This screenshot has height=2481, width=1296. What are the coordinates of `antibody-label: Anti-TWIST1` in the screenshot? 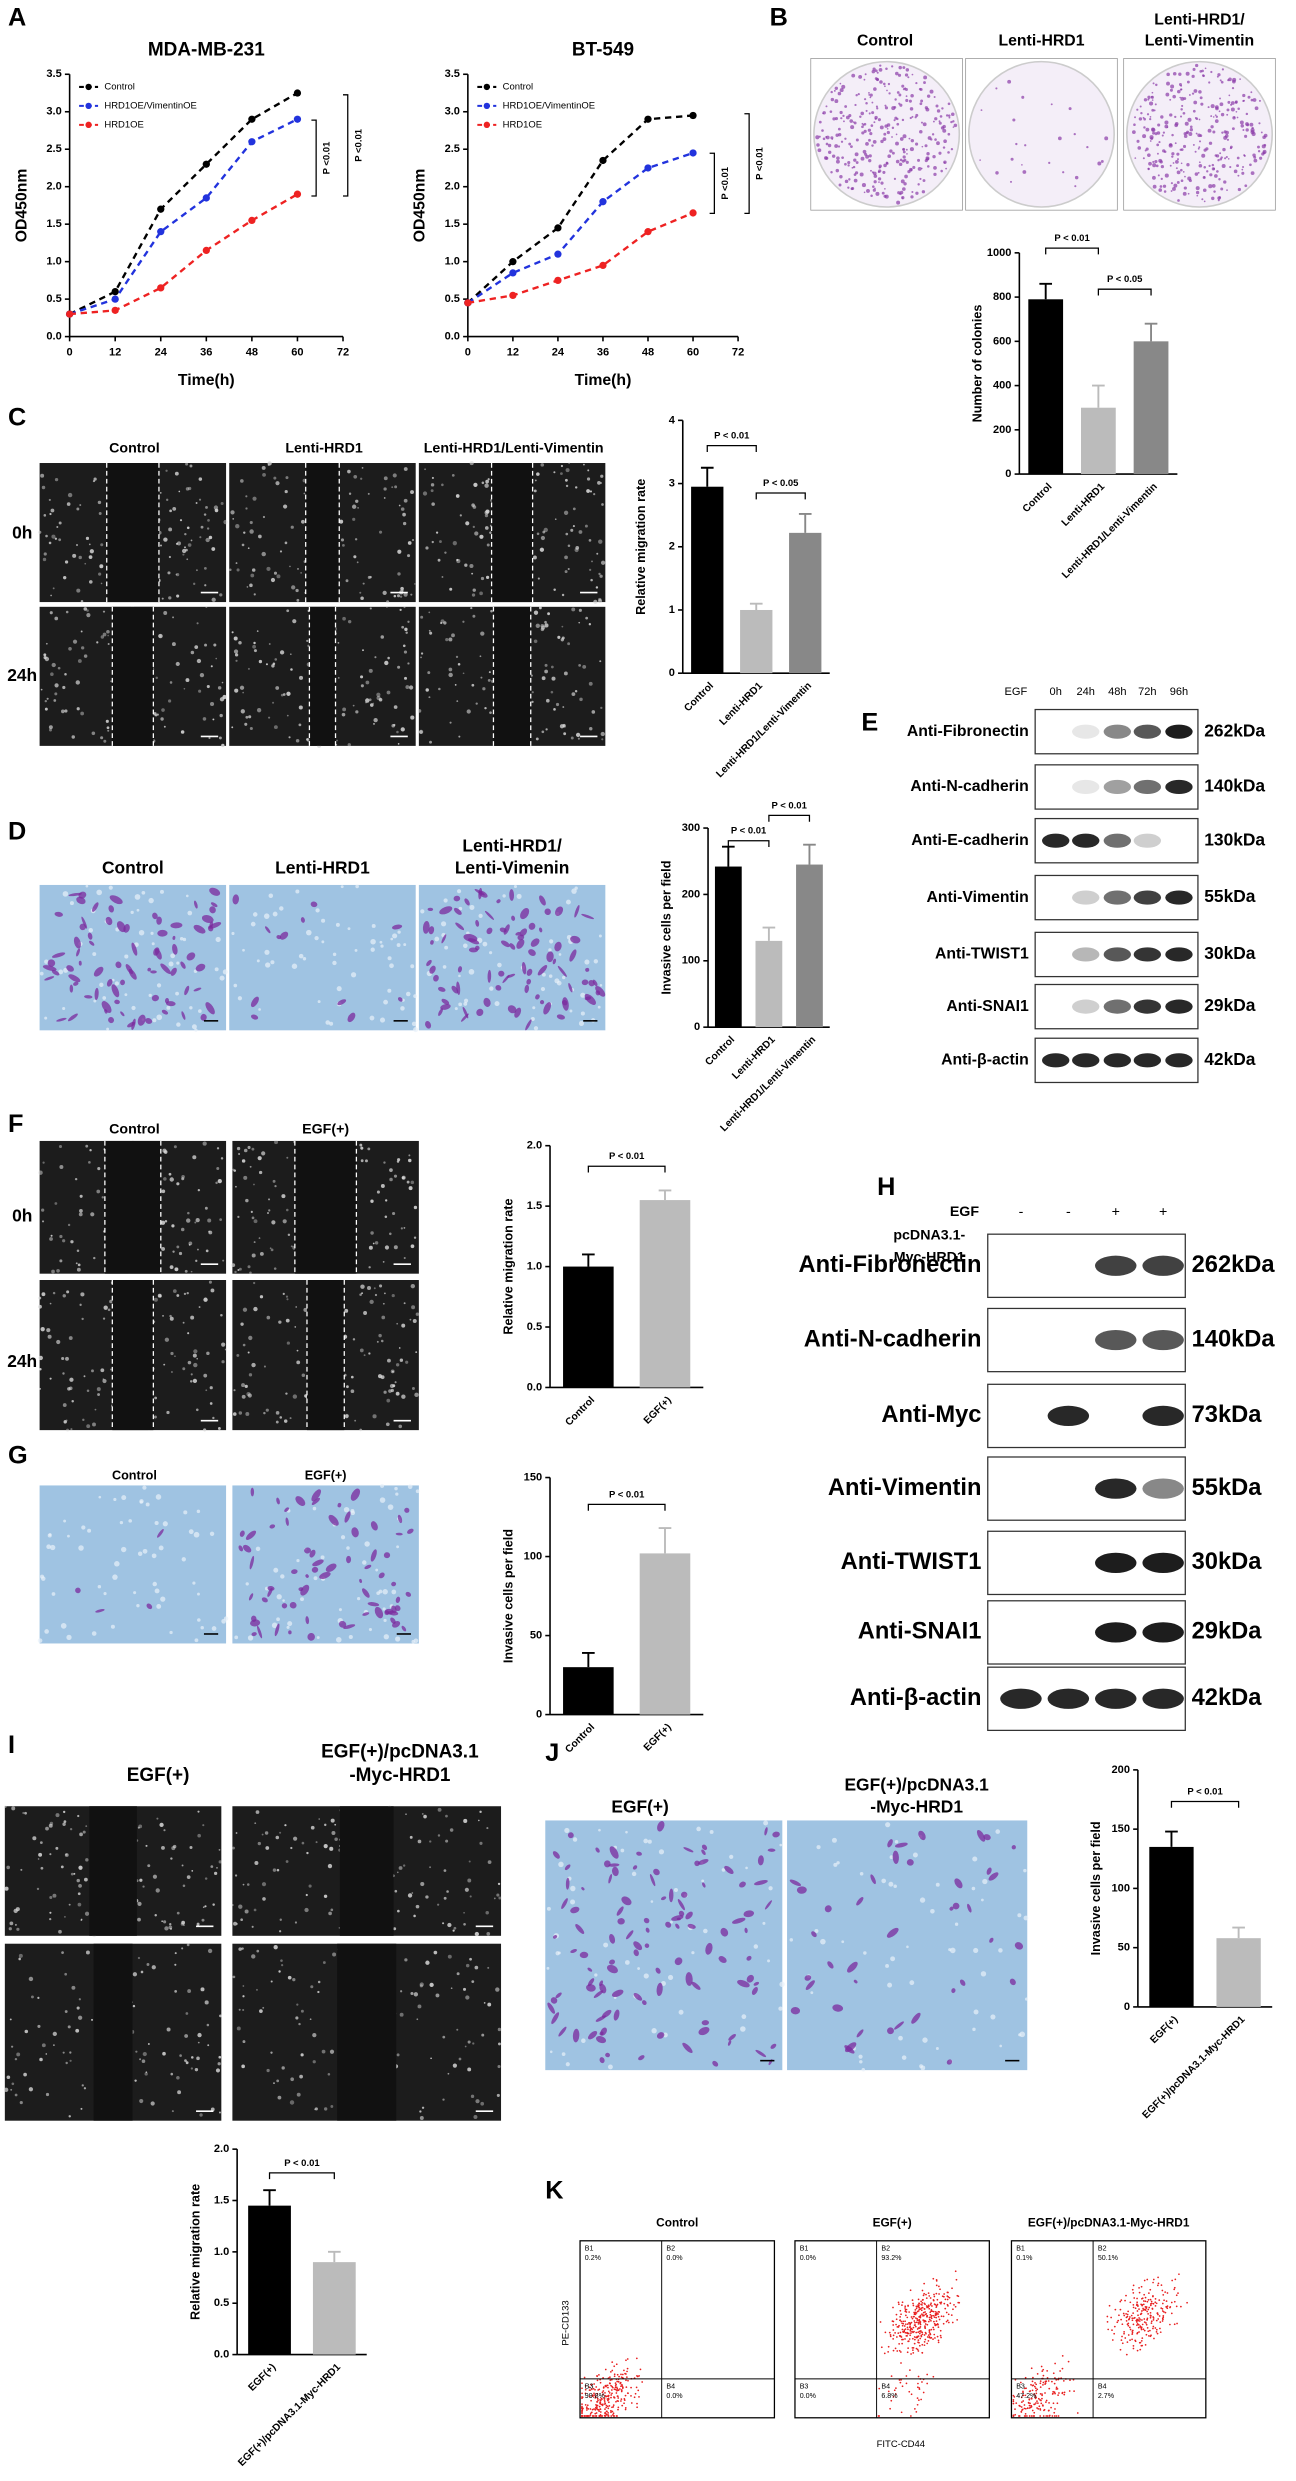 It's located at (982, 954).